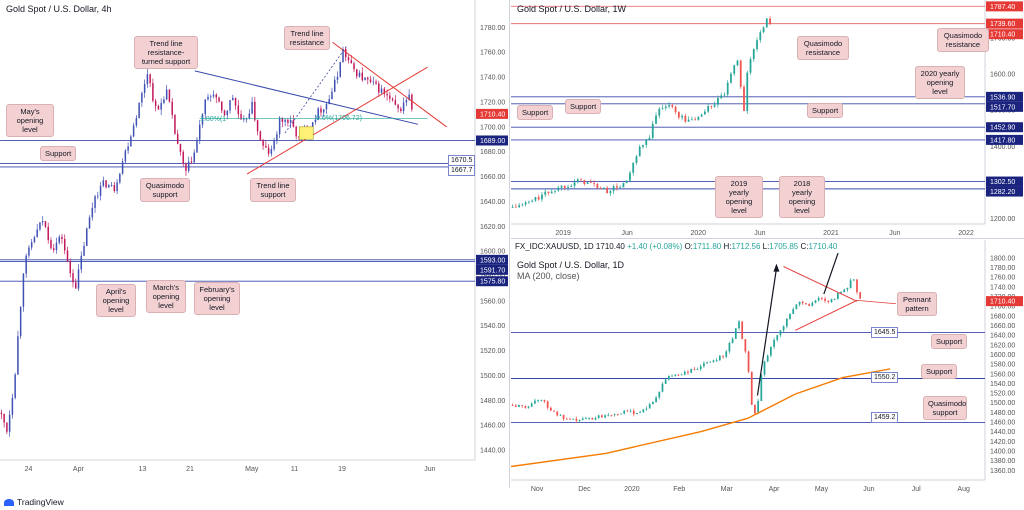 The image size is (1024, 510). Describe the element at coordinates (1004, 6) in the screenshot. I see `price-label: 1787.40` at that location.